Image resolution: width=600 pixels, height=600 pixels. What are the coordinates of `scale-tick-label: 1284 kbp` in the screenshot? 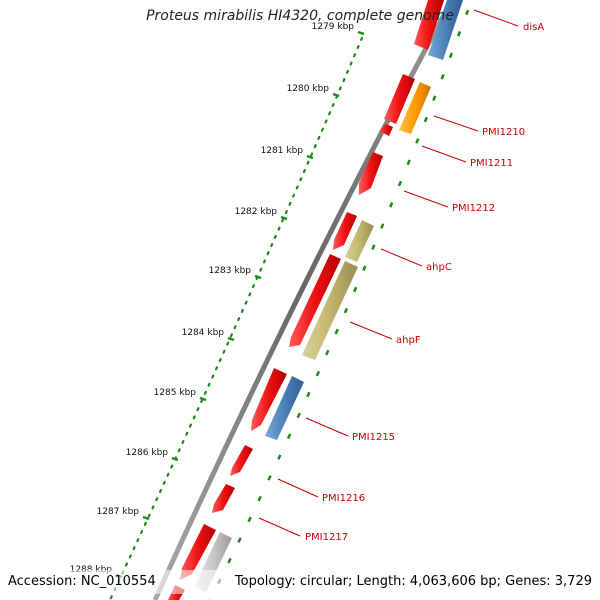 It's located at (203, 333).